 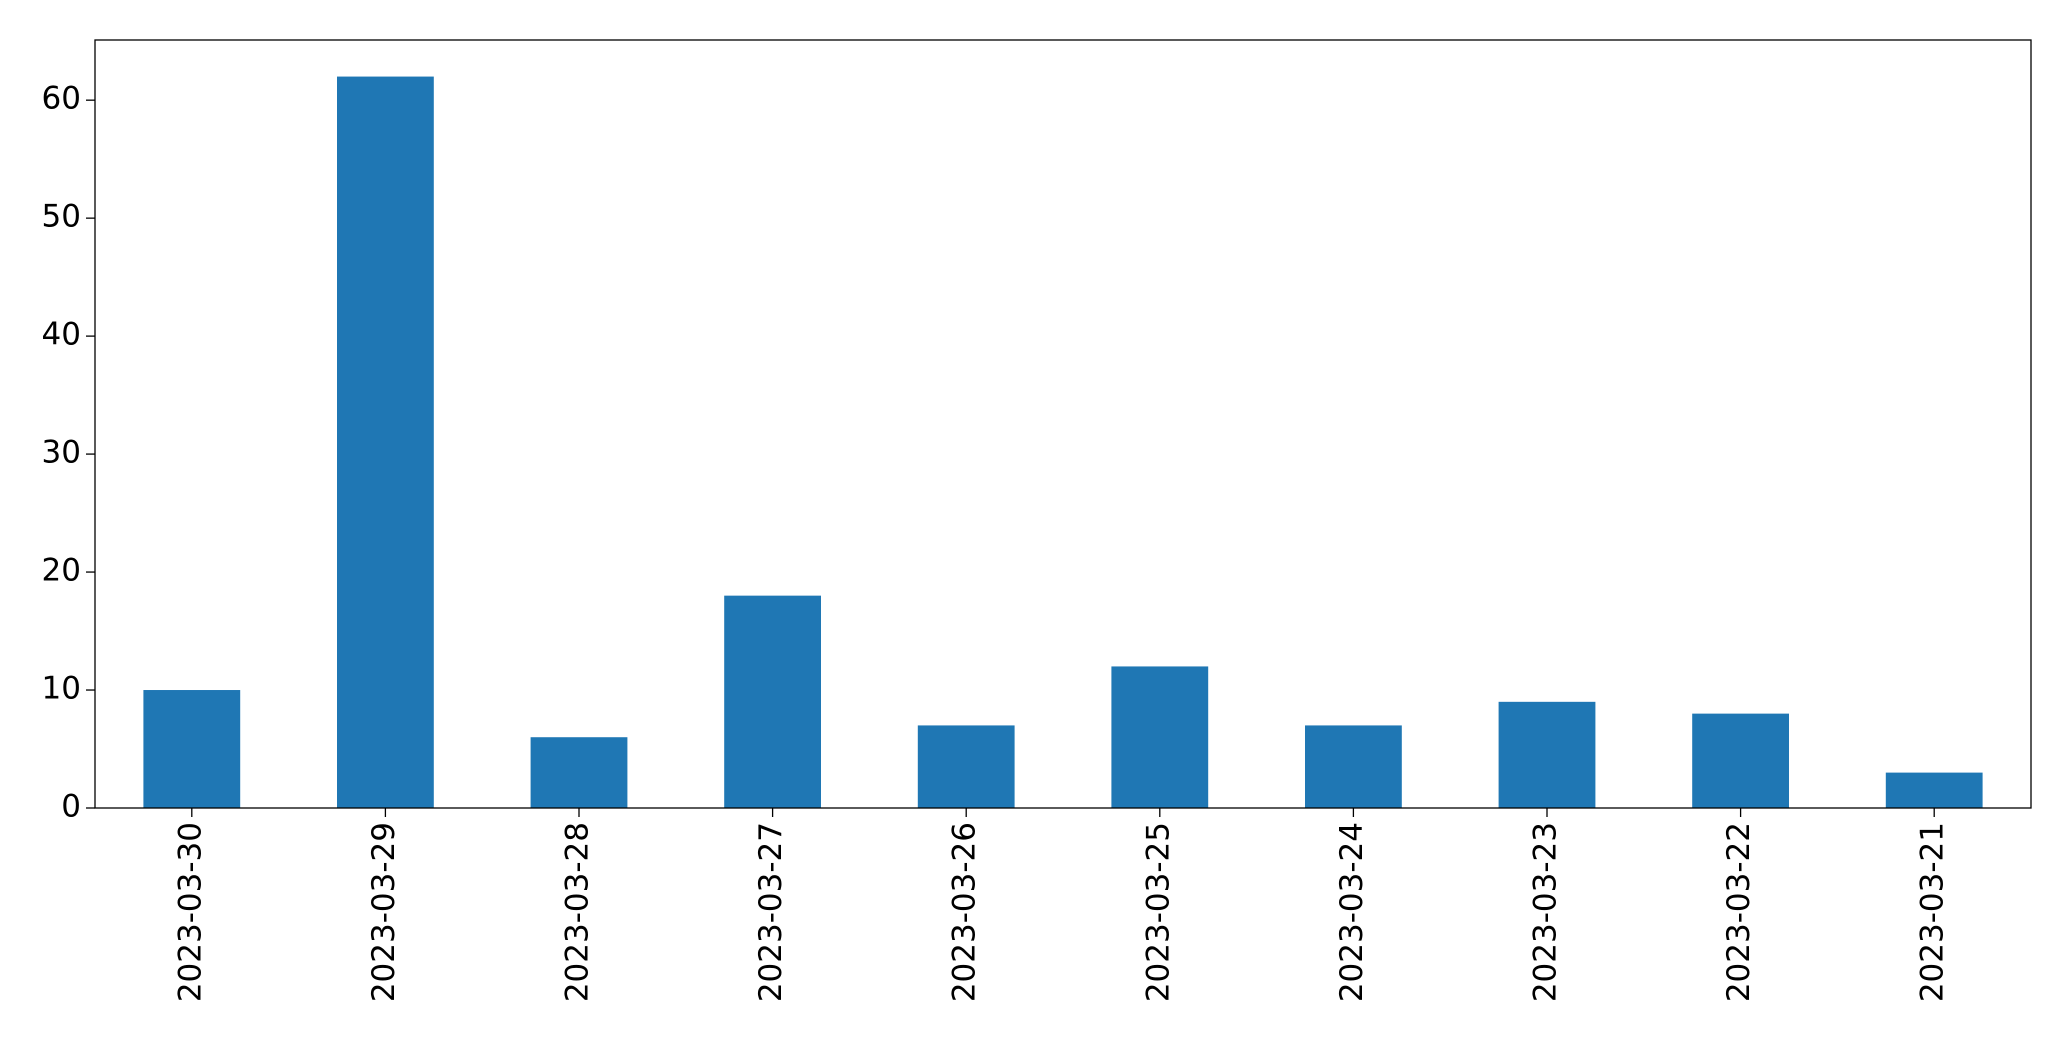 I want to click on x-tick-label: 2023-03-29, so click(x=384, y=912).